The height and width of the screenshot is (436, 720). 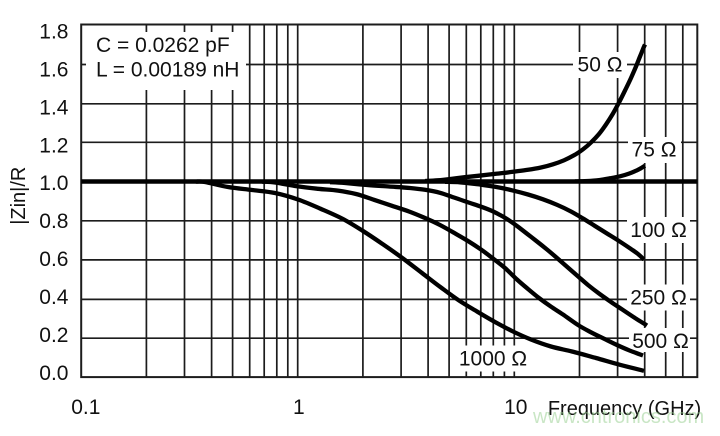 What do you see at coordinates (53, 145) in the screenshot?
I see `svg-text: 1.2` at bounding box center [53, 145].